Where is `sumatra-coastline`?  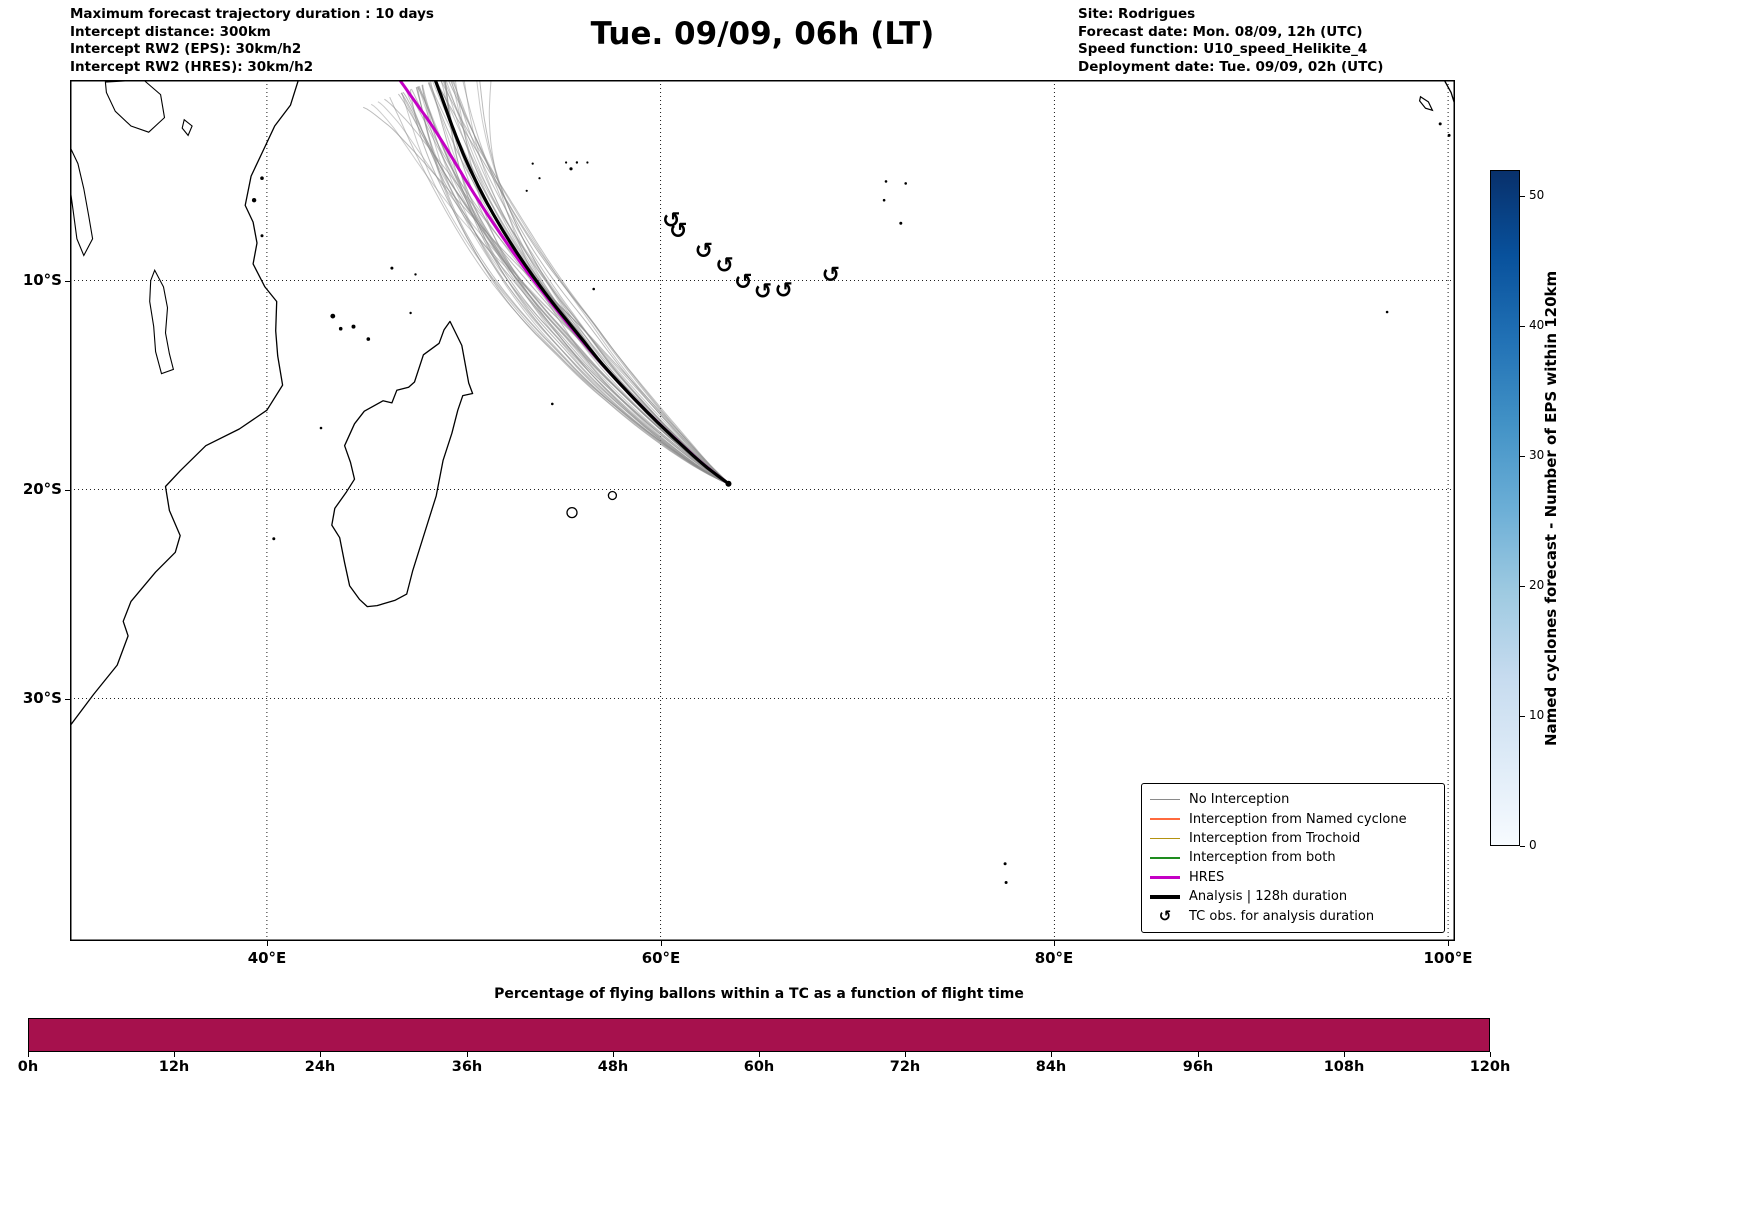
sumatra-coastline is located at coordinates (1449, 92).